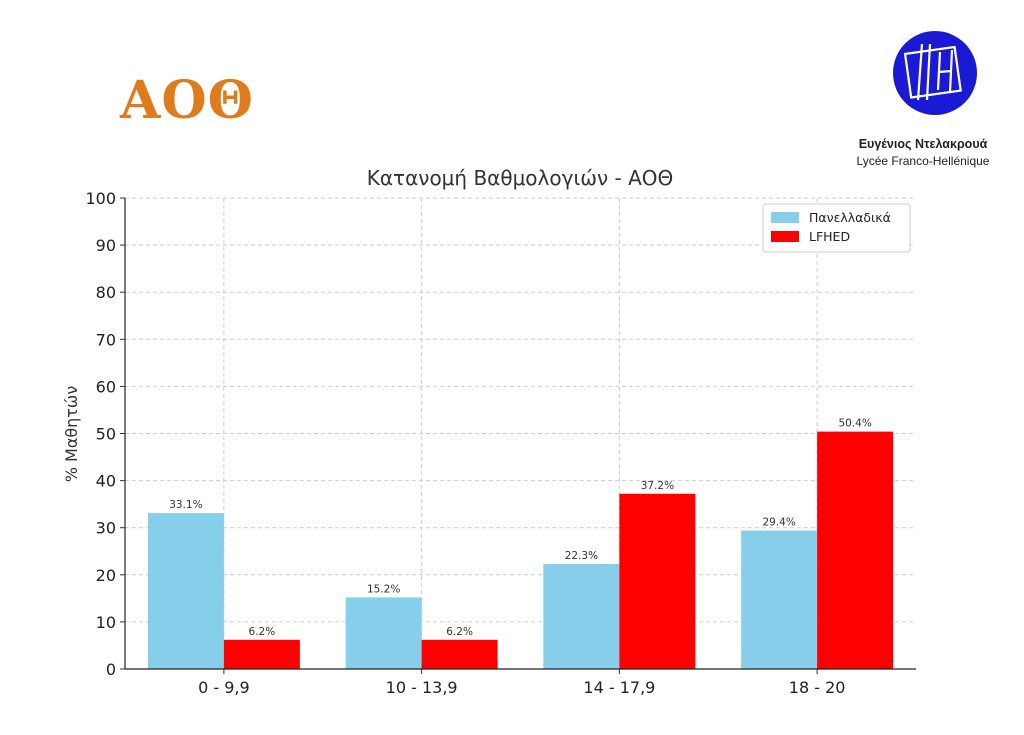 This screenshot has width=1024, height=735. I want to click on bar-value-label: 37.2%, so click(657, 486).